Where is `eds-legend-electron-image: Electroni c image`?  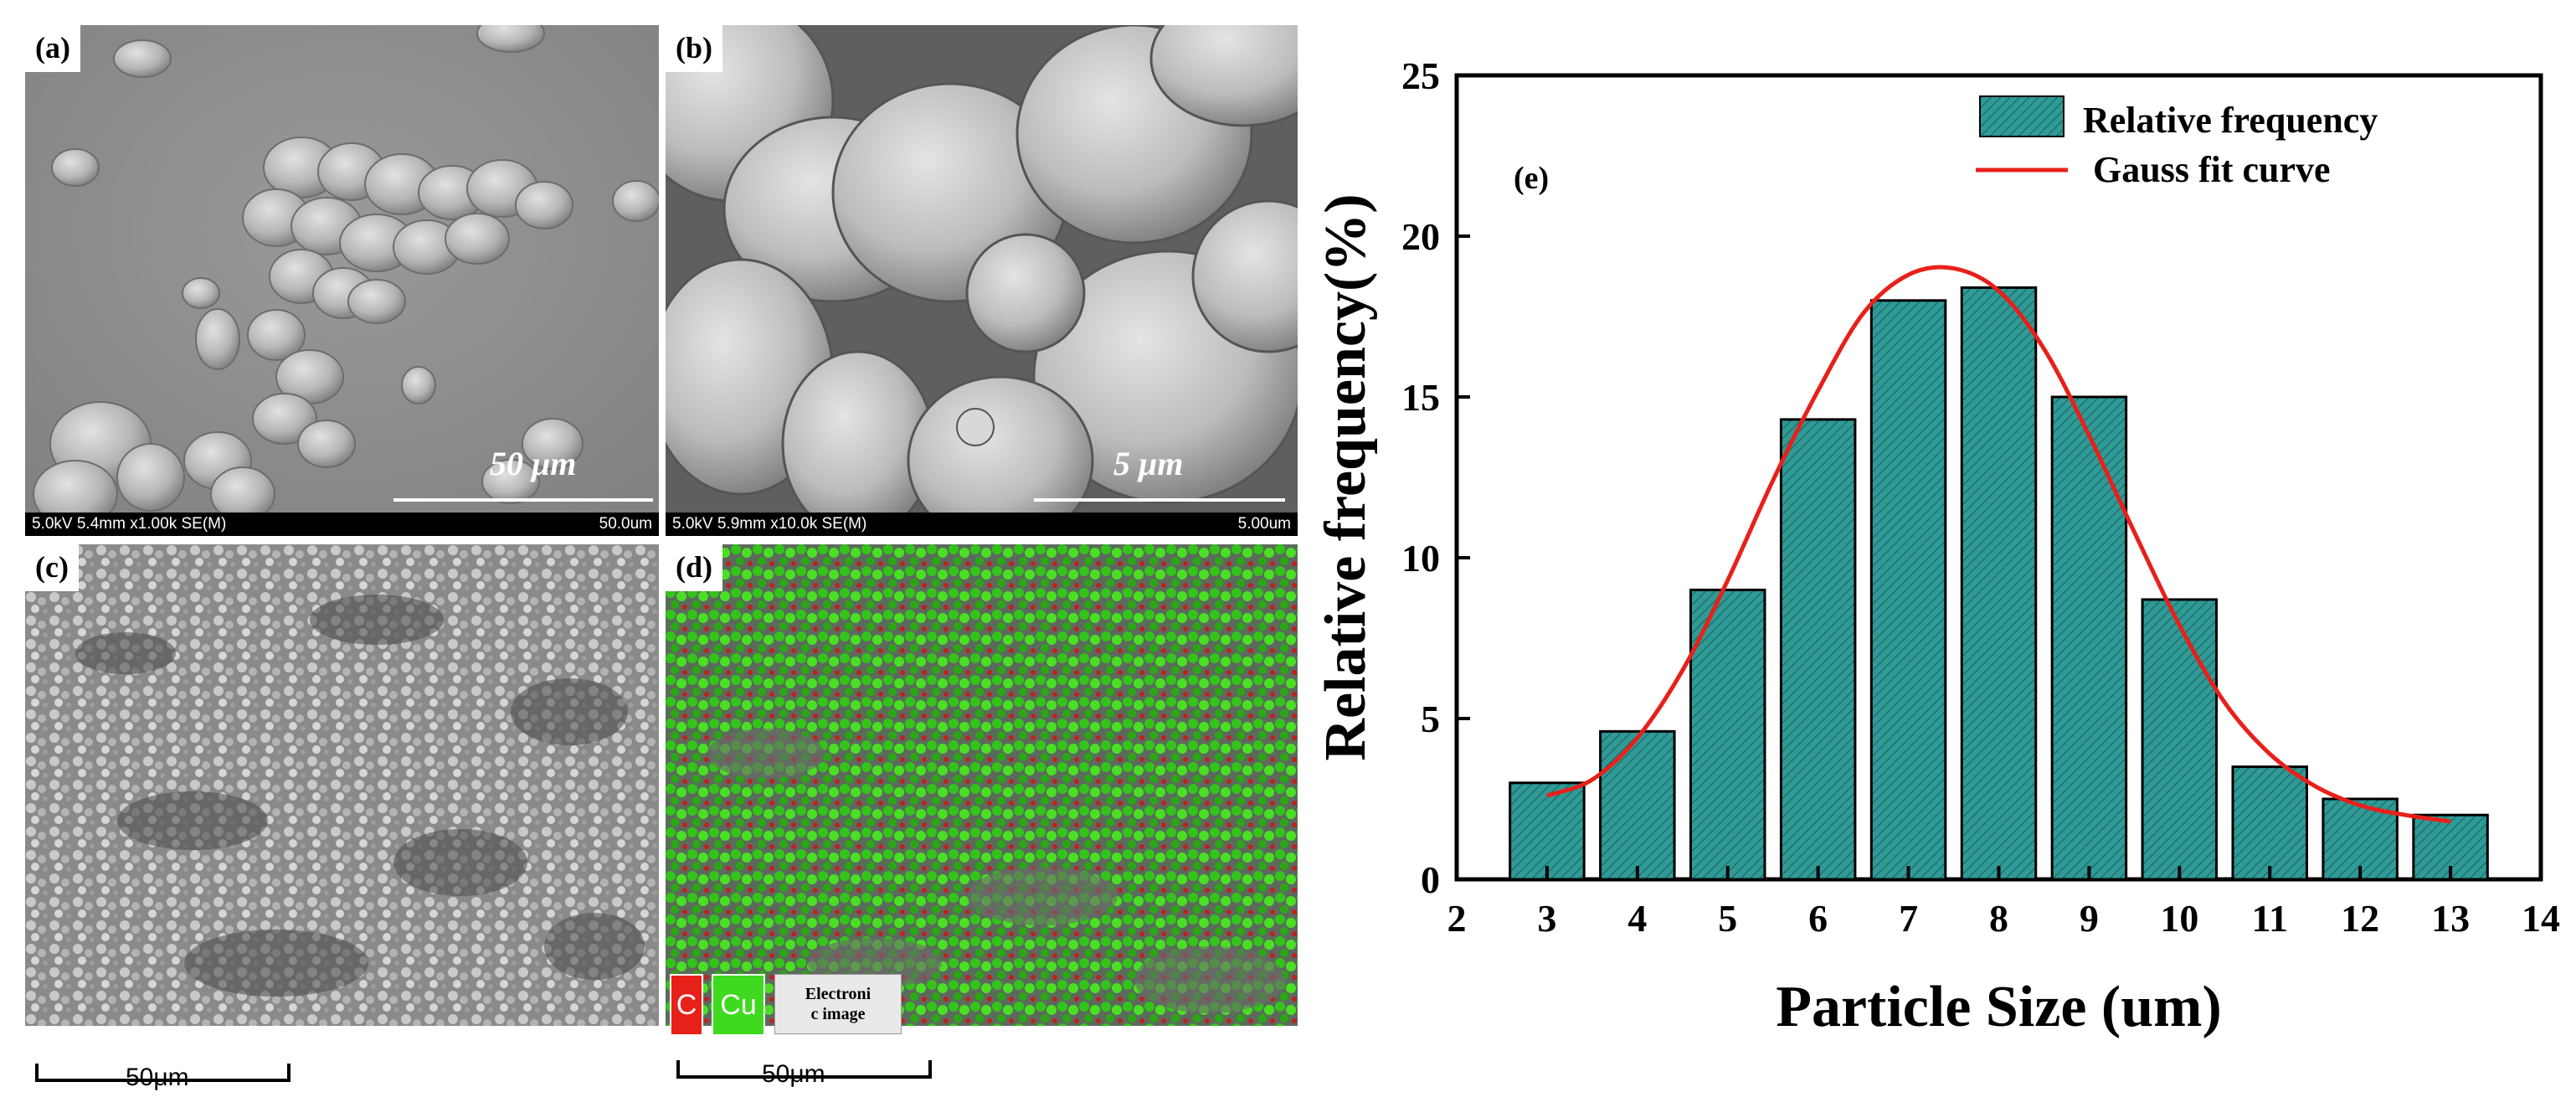 eds-legend-electron-image: Electroni c image is located at coordinates (838, 1004).